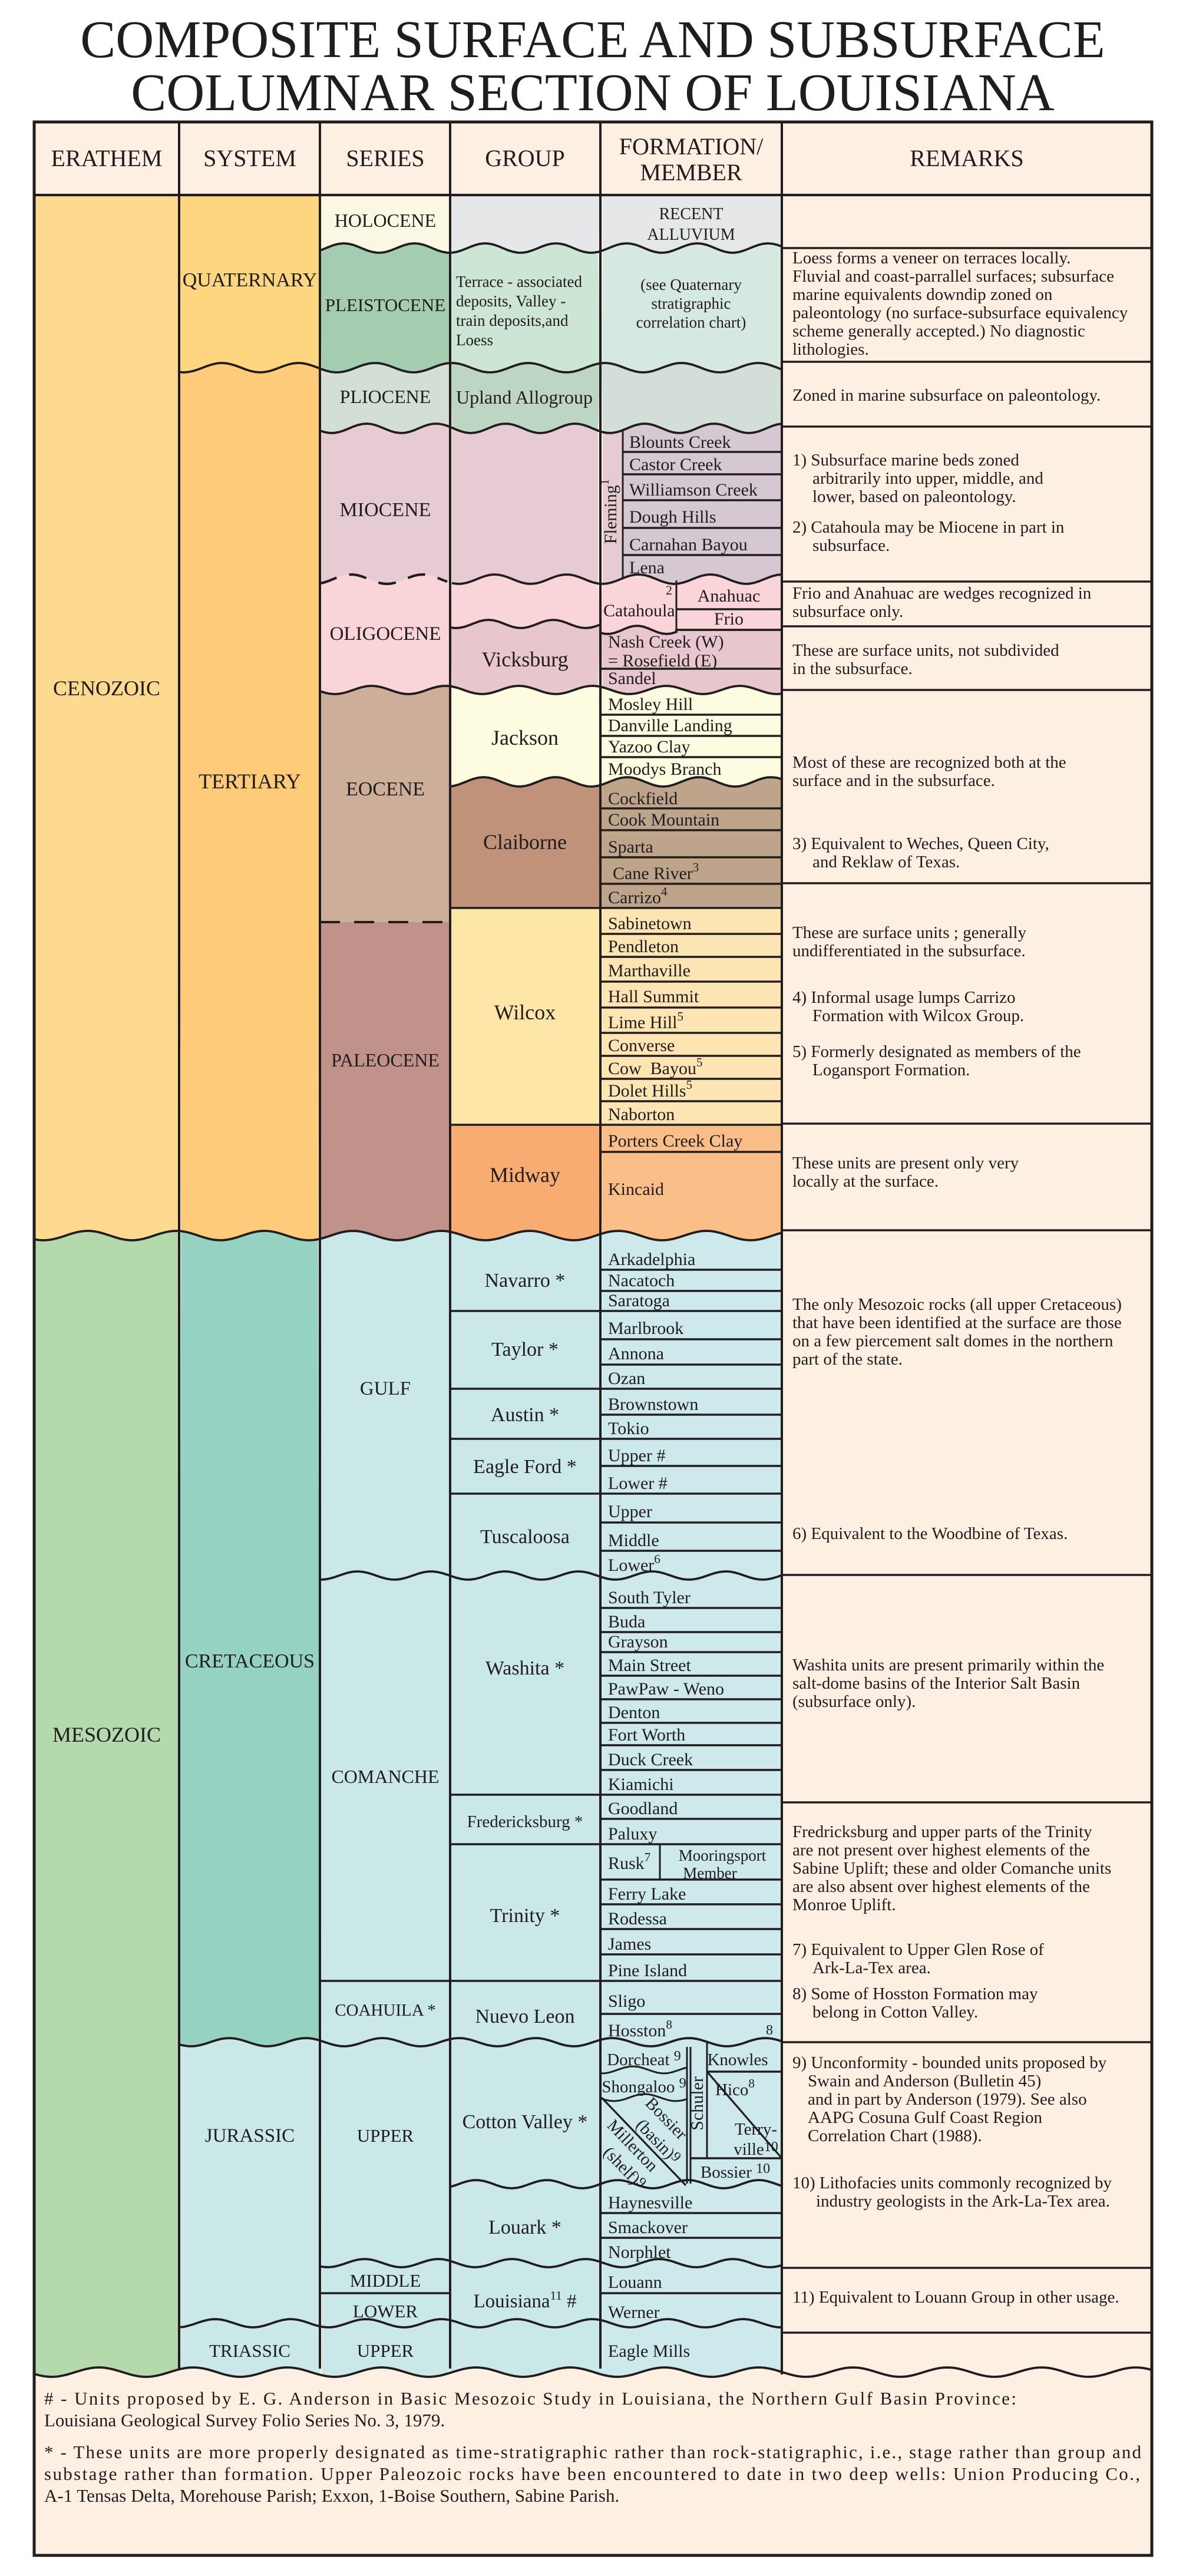 The image size is (1186, 2576). I want to click on svg-text: QUATERNARY, so click(250, 280).